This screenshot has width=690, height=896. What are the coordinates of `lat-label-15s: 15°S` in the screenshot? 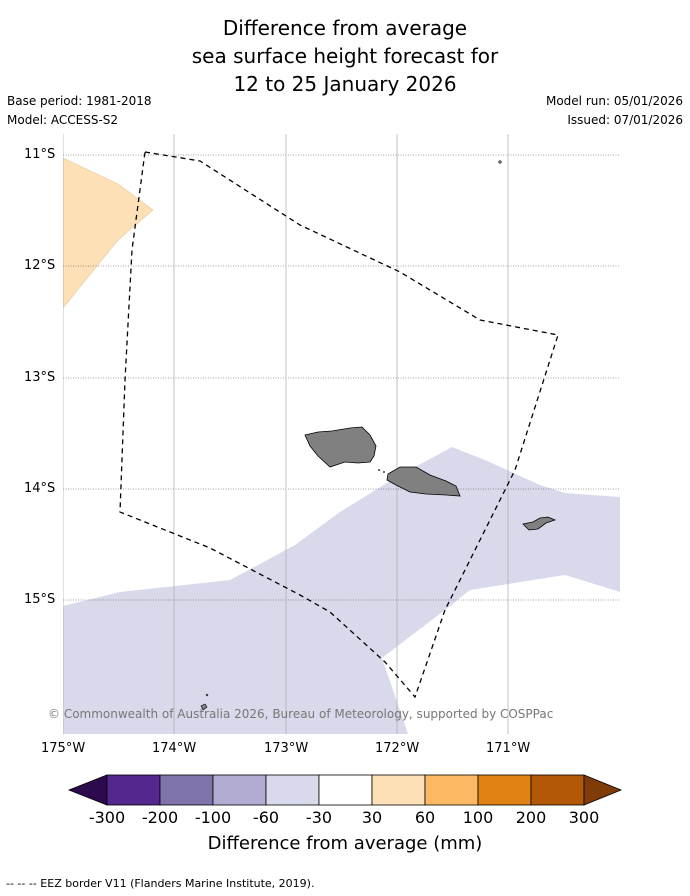 It's located at (40, 599).